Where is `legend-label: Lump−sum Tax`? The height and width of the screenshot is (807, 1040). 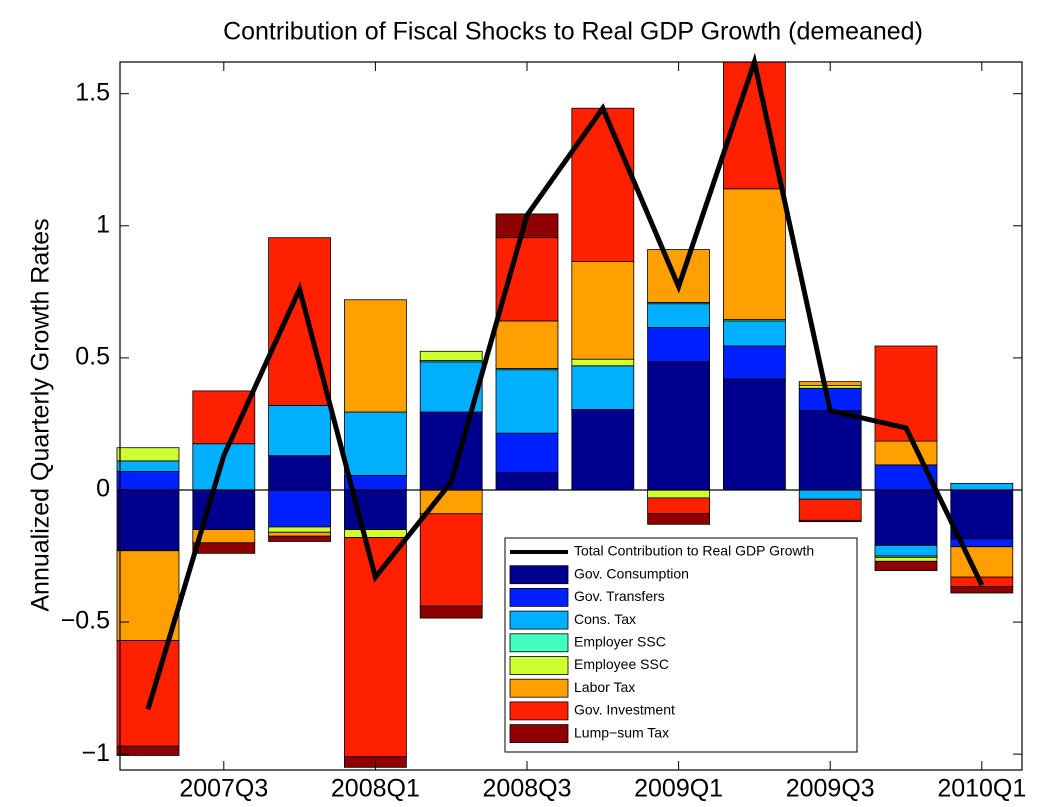
legend-label: Lump−sum Tax is located at coordinates (621, 732).